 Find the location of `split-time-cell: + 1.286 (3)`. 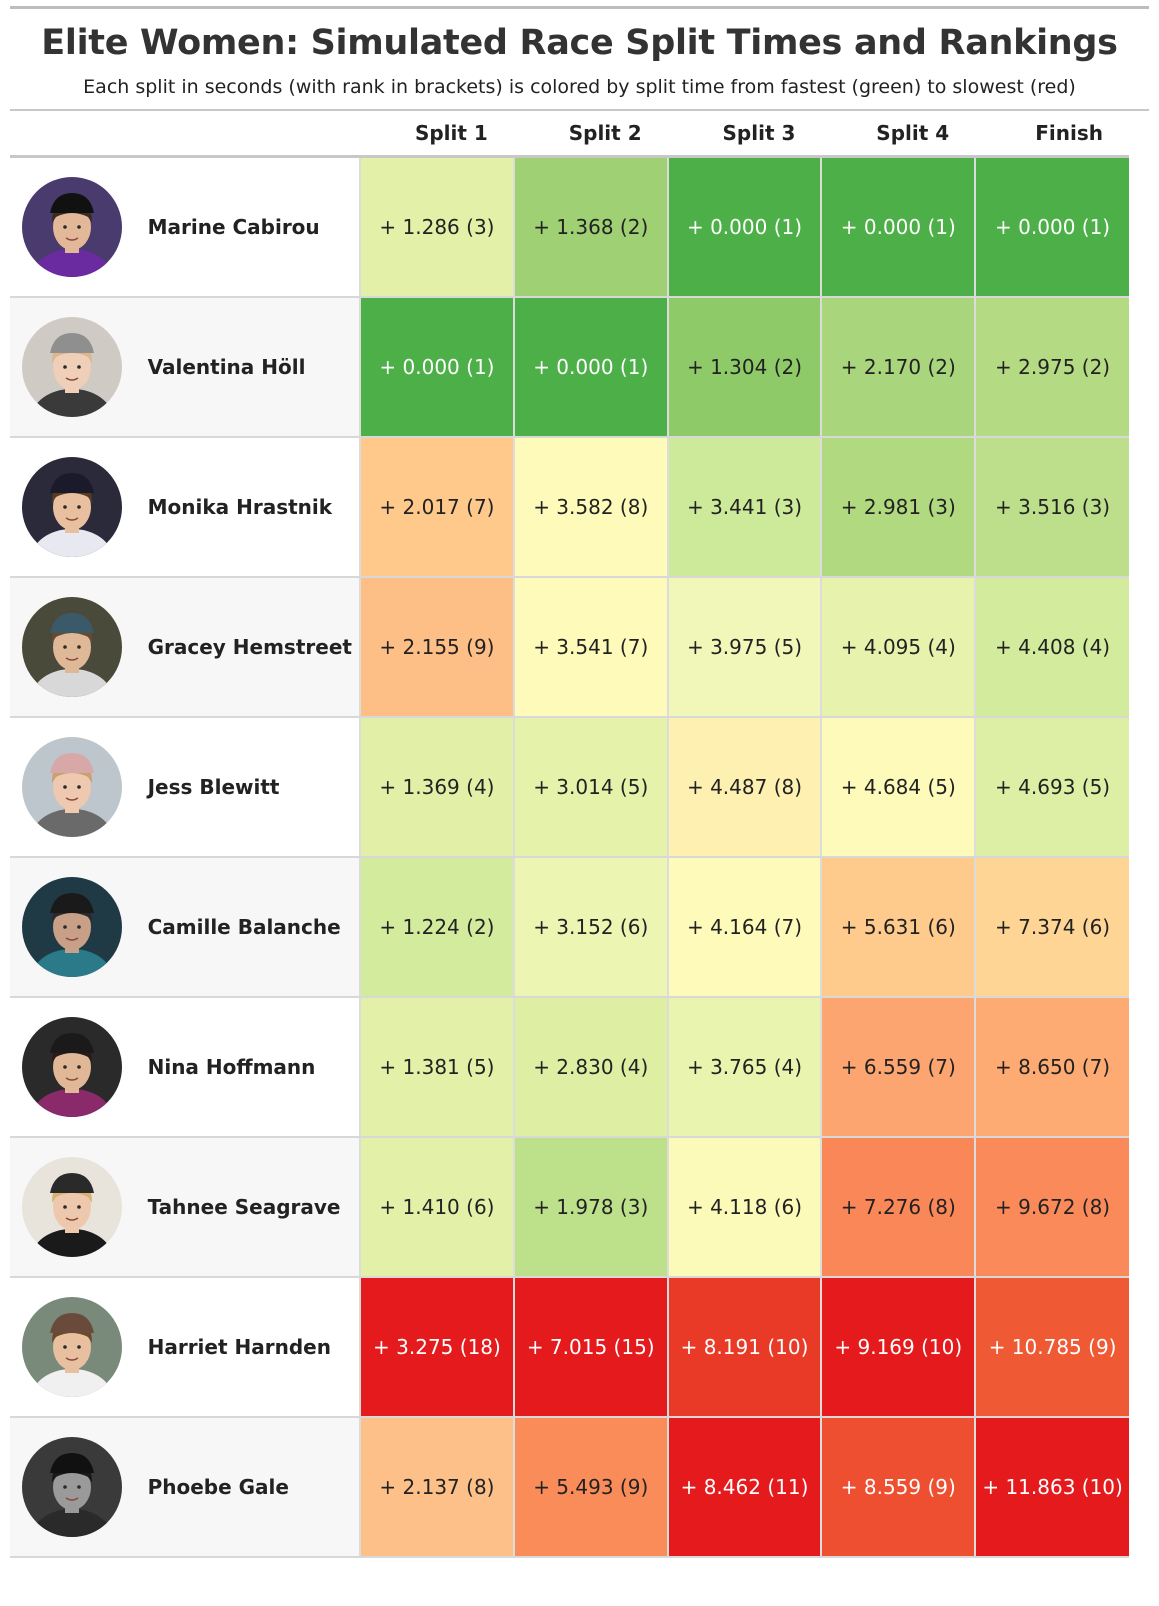

split-time-cell: + 1.286 (3) is located at coordinates (436, 227).